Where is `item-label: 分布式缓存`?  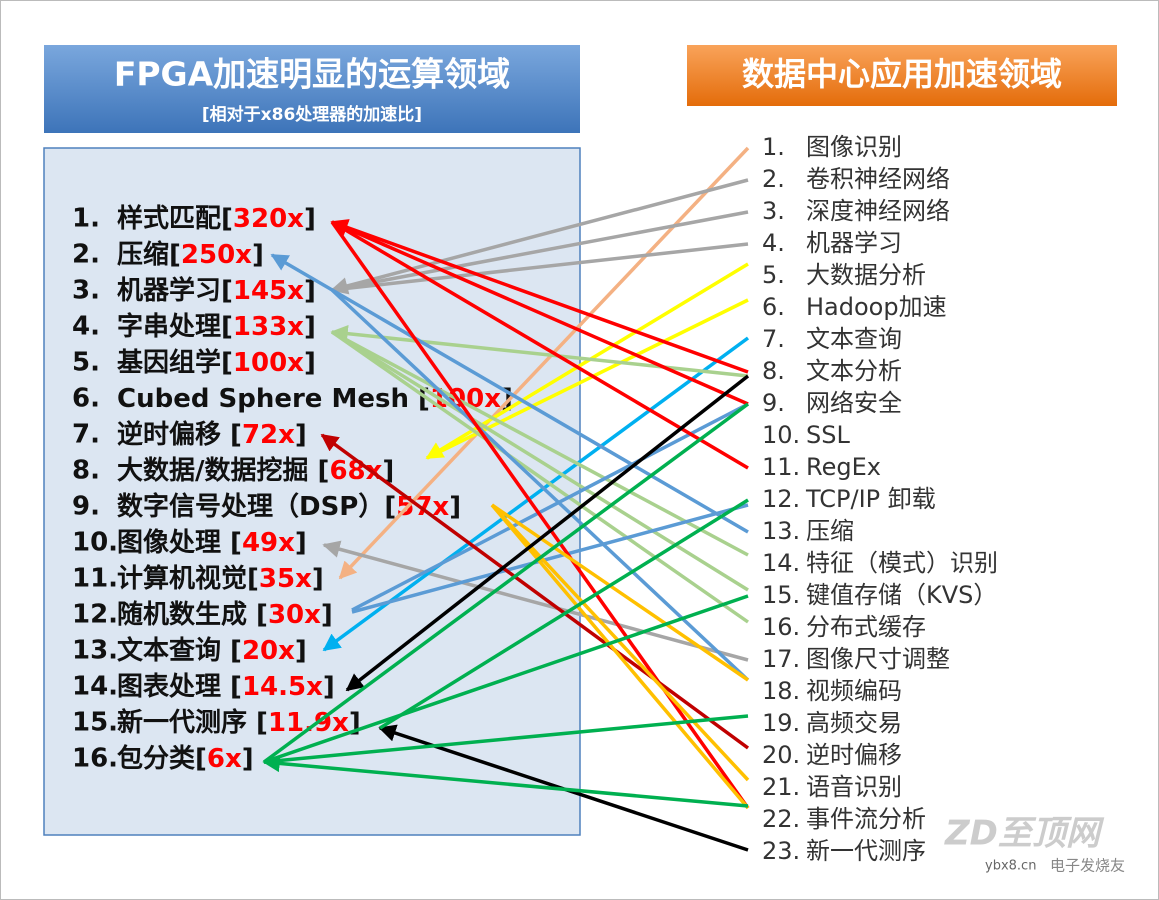
item-label: 分布式缓存 is located at coordinates (866, 627).